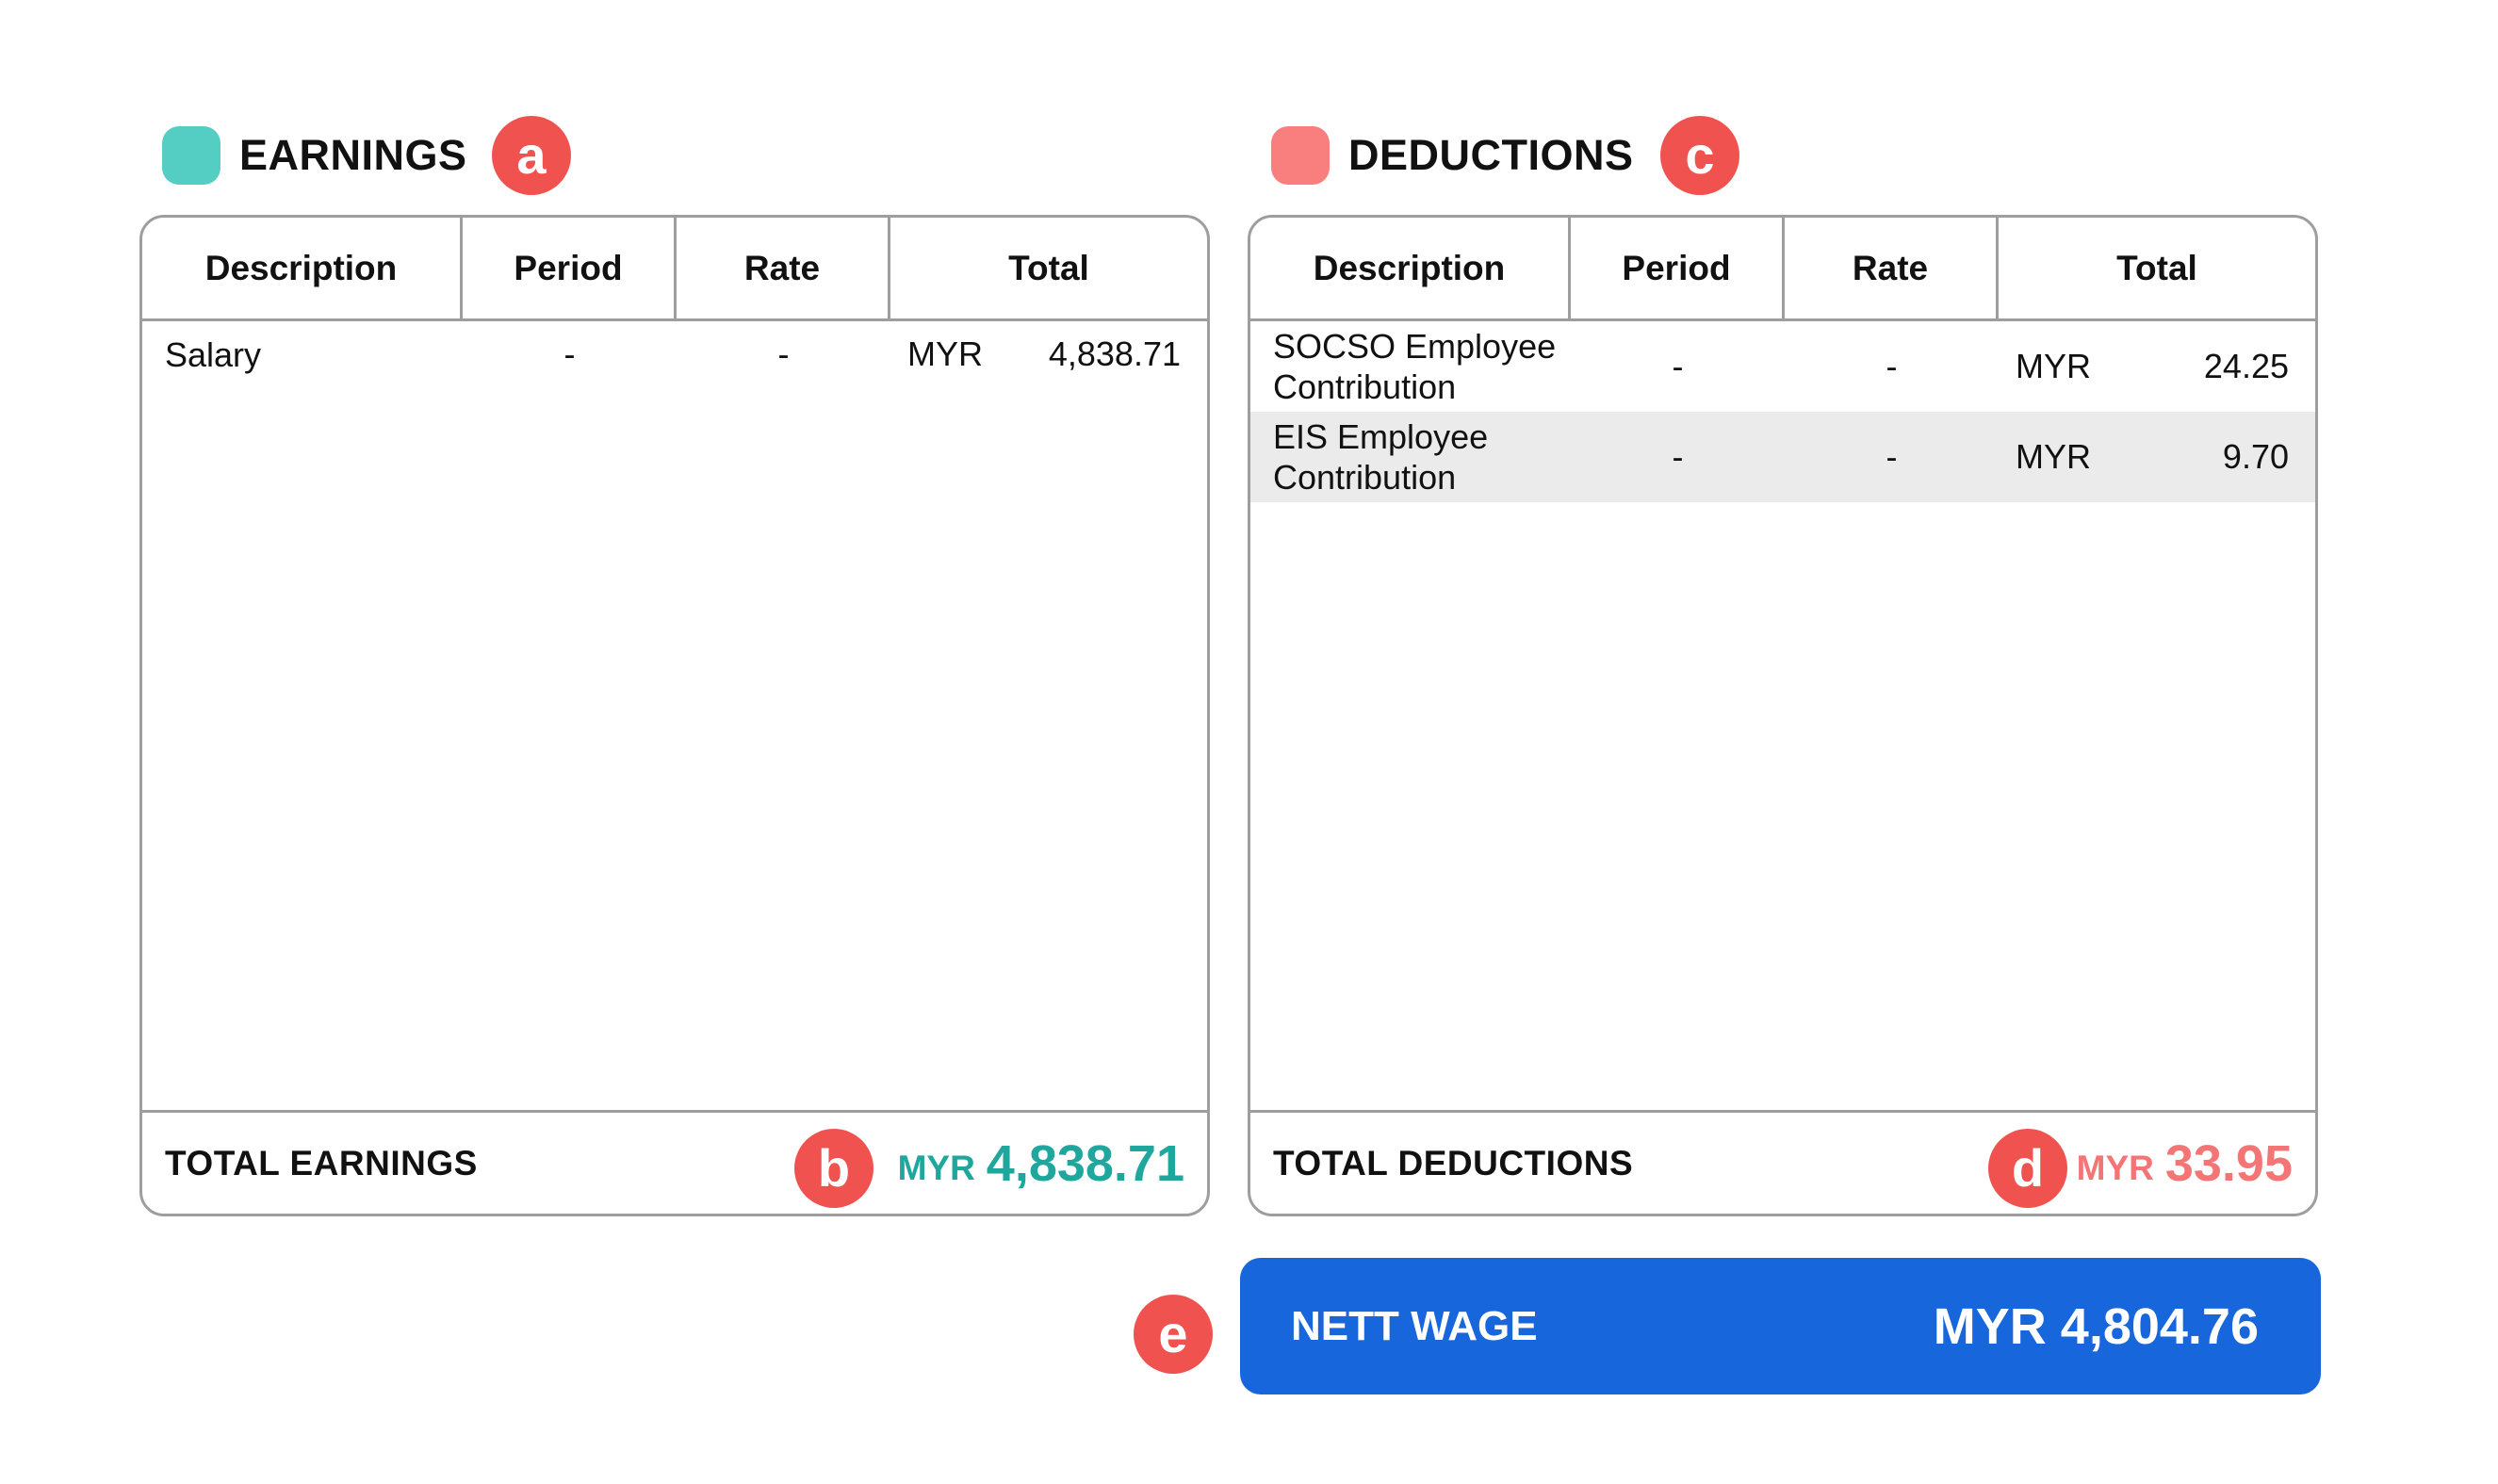 The image size is (2498, 1484). Describe the element at coordinates (674, 1162) in the screenshot. I see `earnings-table-footer: TOTAL EARNINGS MYR 4,838.71` at that location.